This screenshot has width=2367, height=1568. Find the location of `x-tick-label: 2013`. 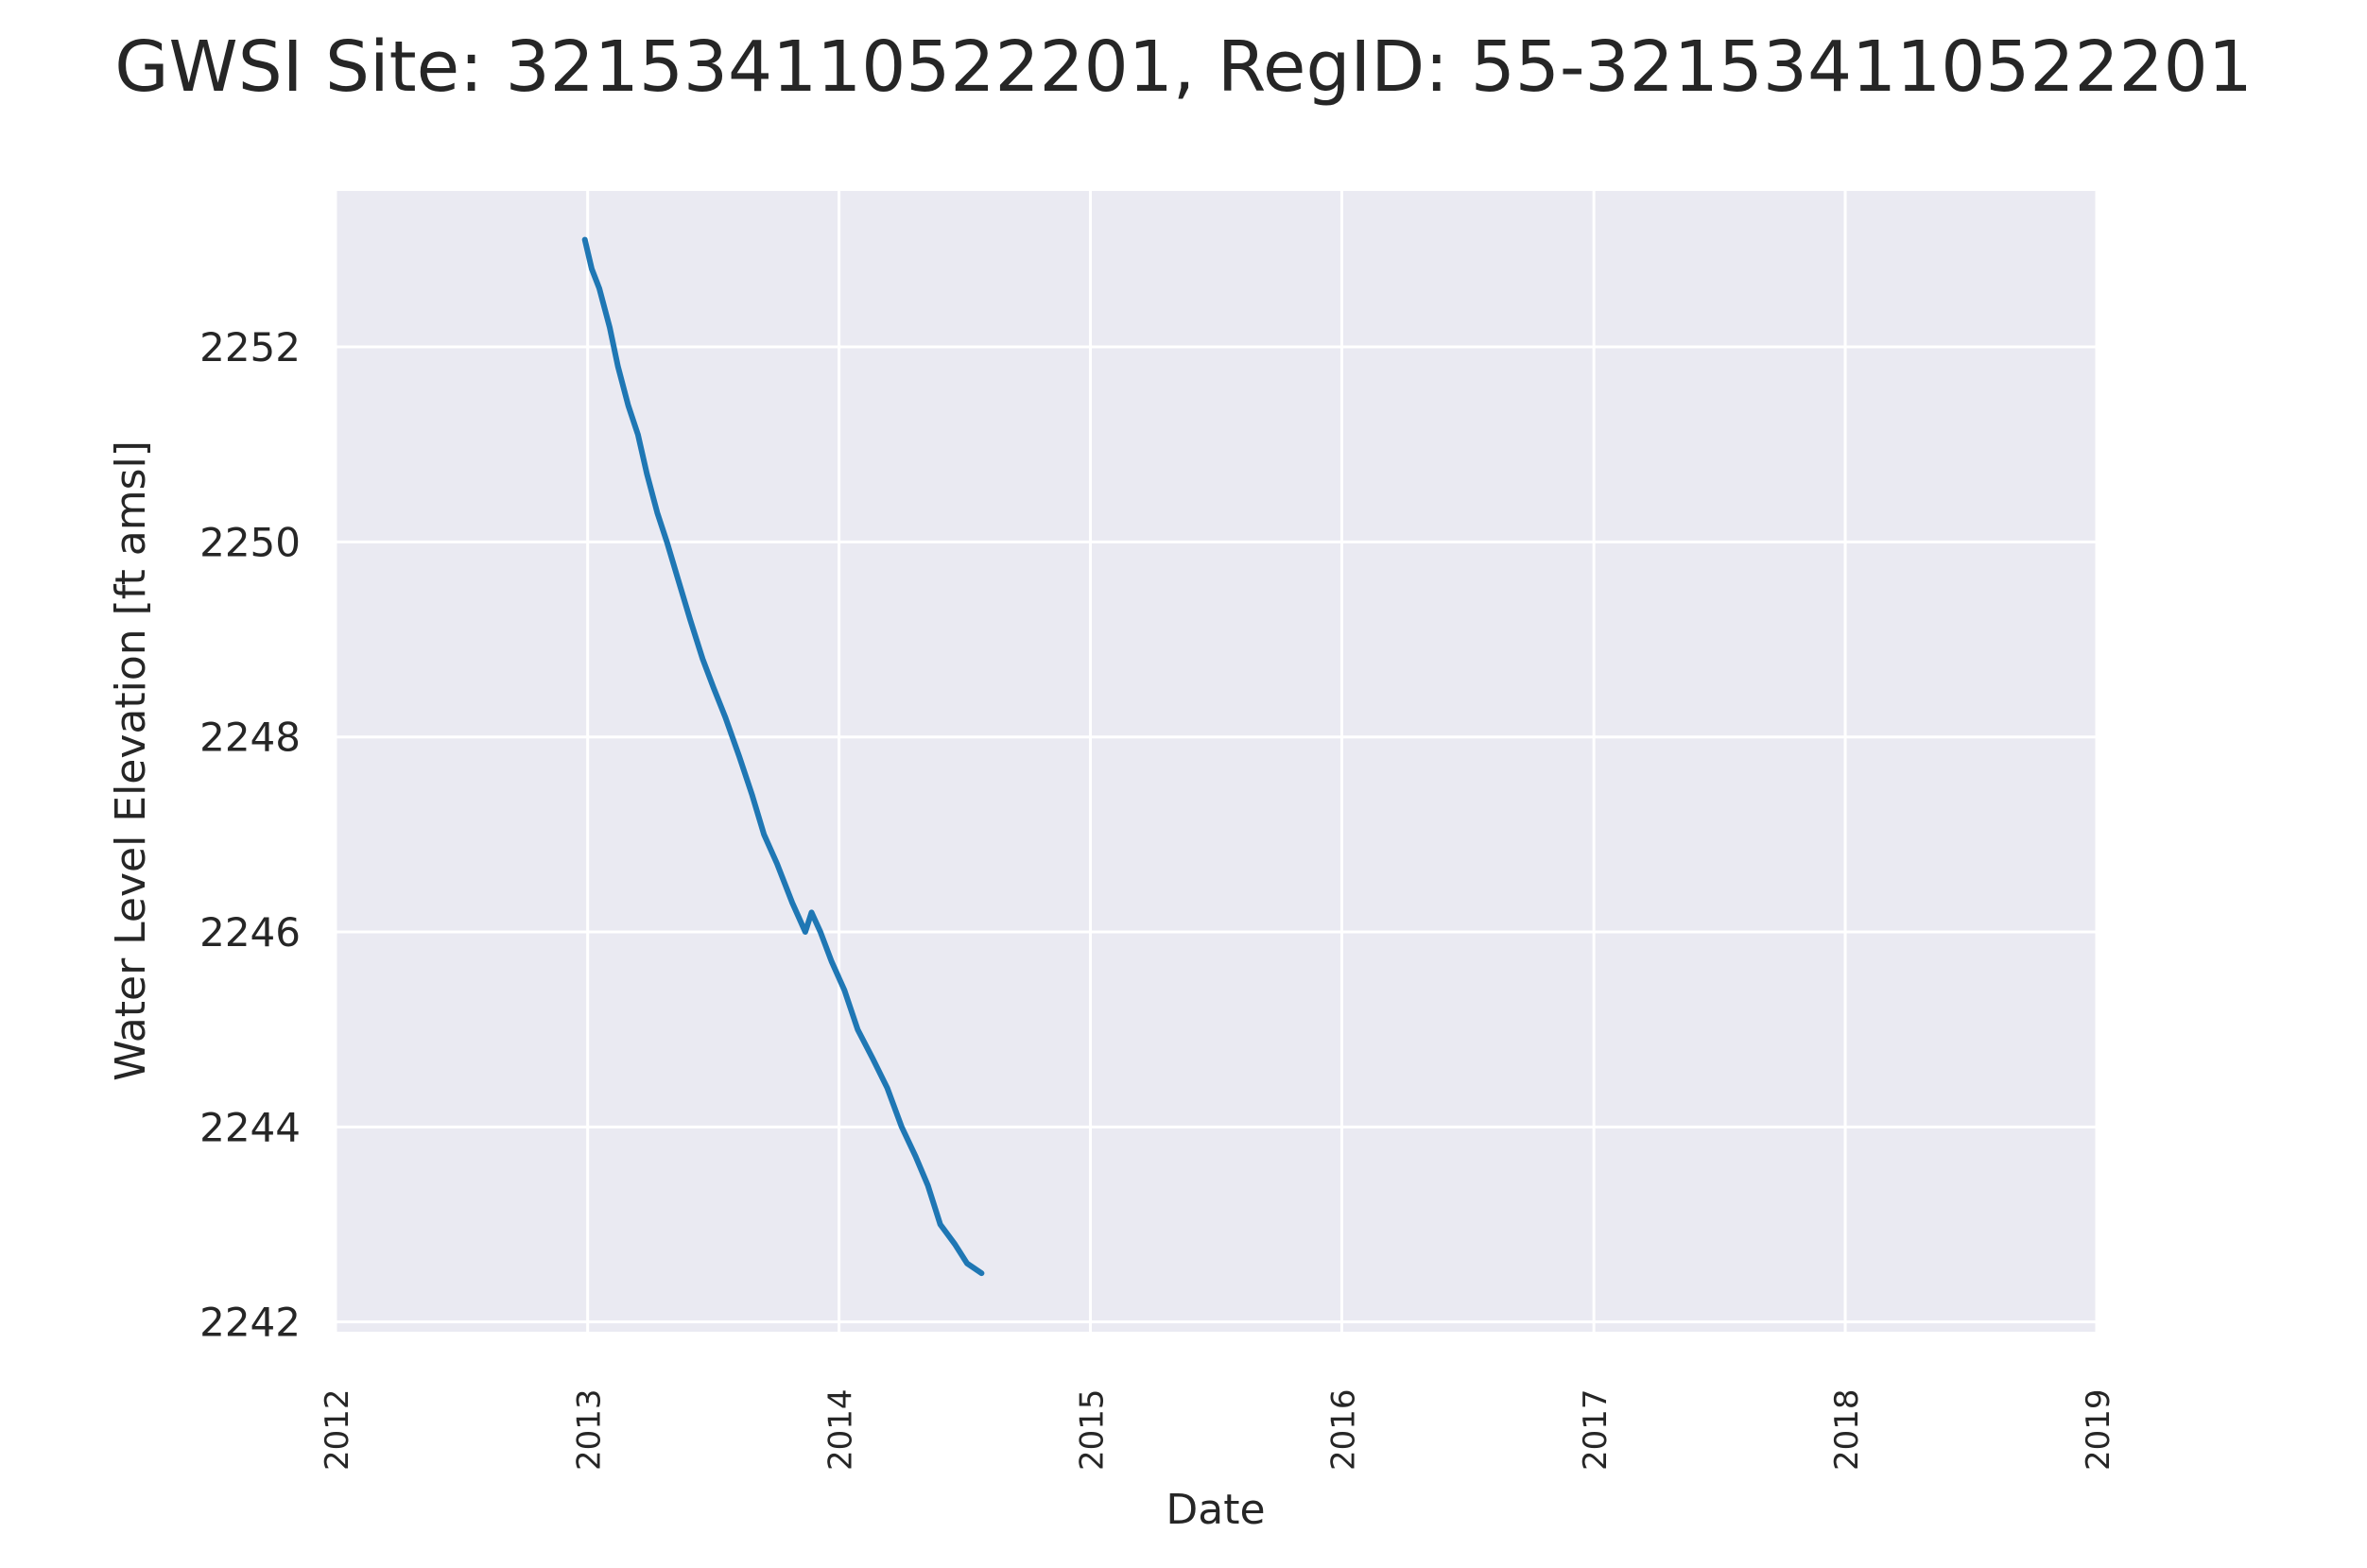

x-tick-label: 2013 is located at coordinates (590, 1429).